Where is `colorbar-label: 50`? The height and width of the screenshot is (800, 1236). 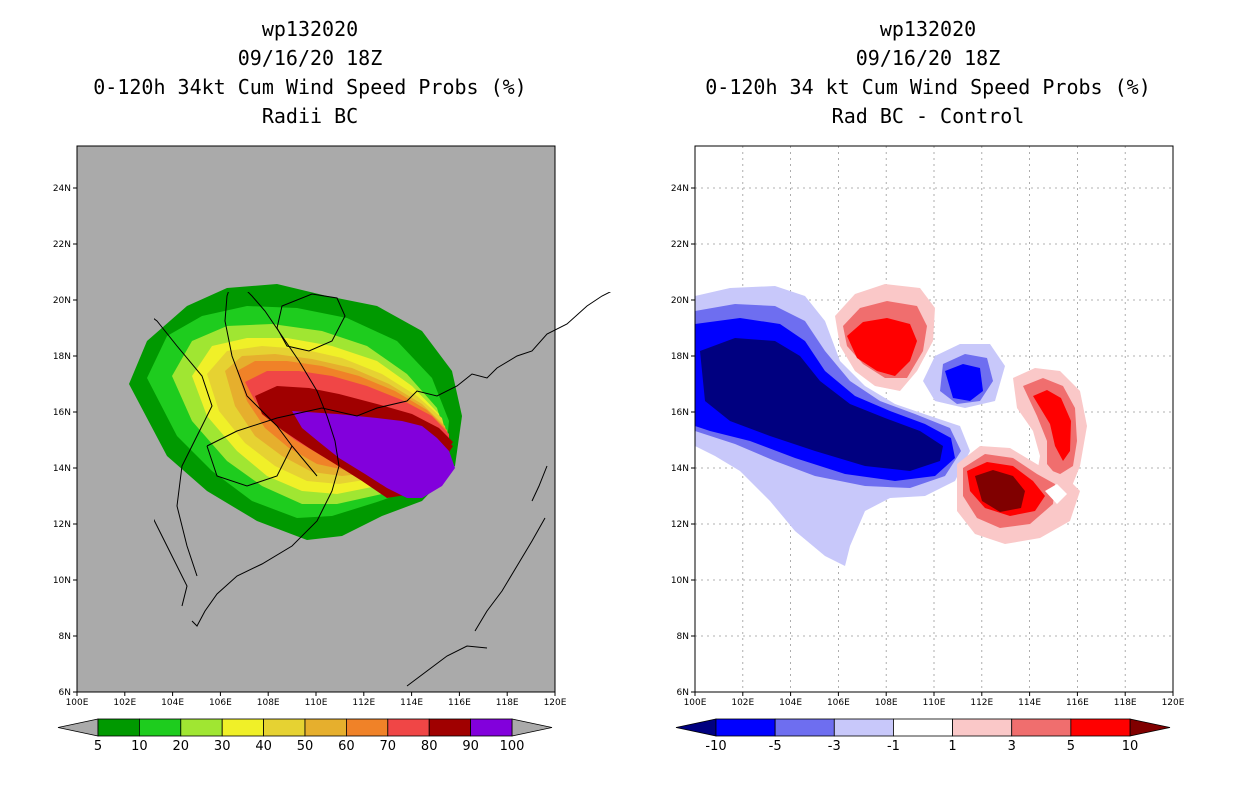
colorbar-label: 50 is located at coordinates (305, 746).